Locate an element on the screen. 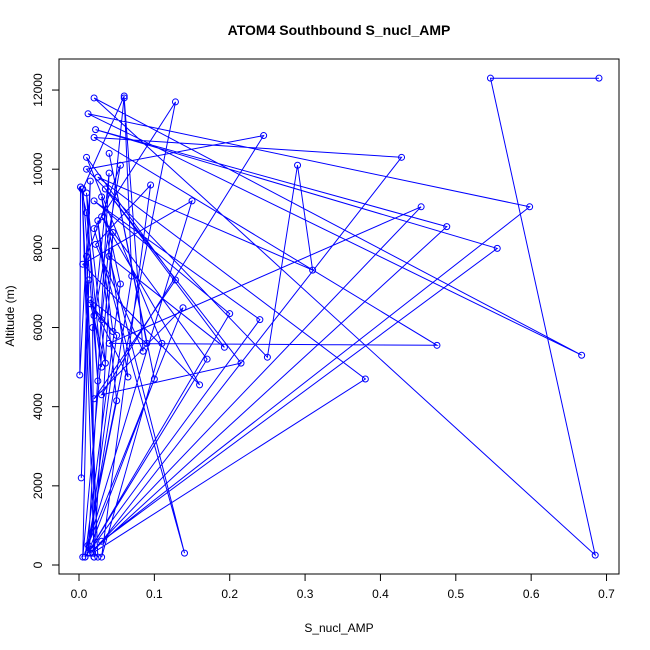  x-tick-label: 0.7 is located at coordinates (606, 594).